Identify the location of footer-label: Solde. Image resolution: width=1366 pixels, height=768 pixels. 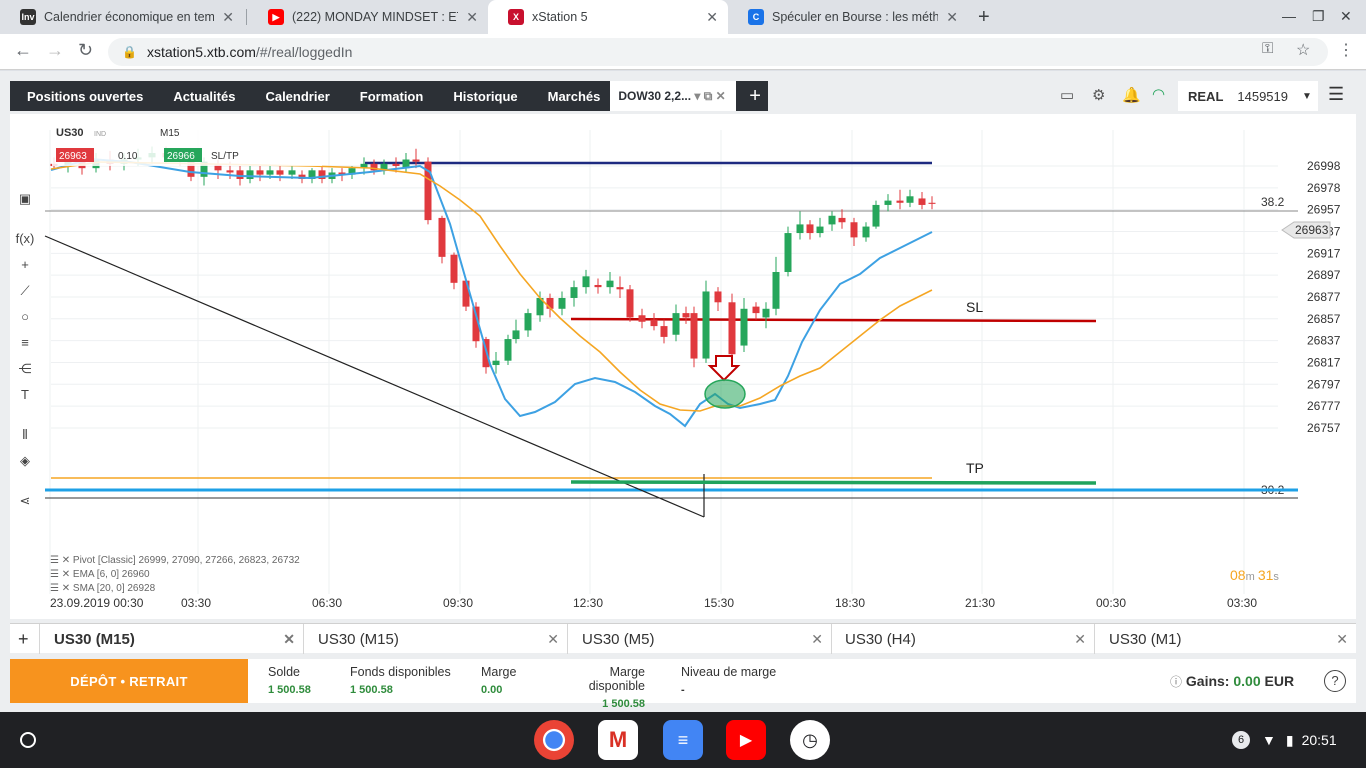
(284, 672).